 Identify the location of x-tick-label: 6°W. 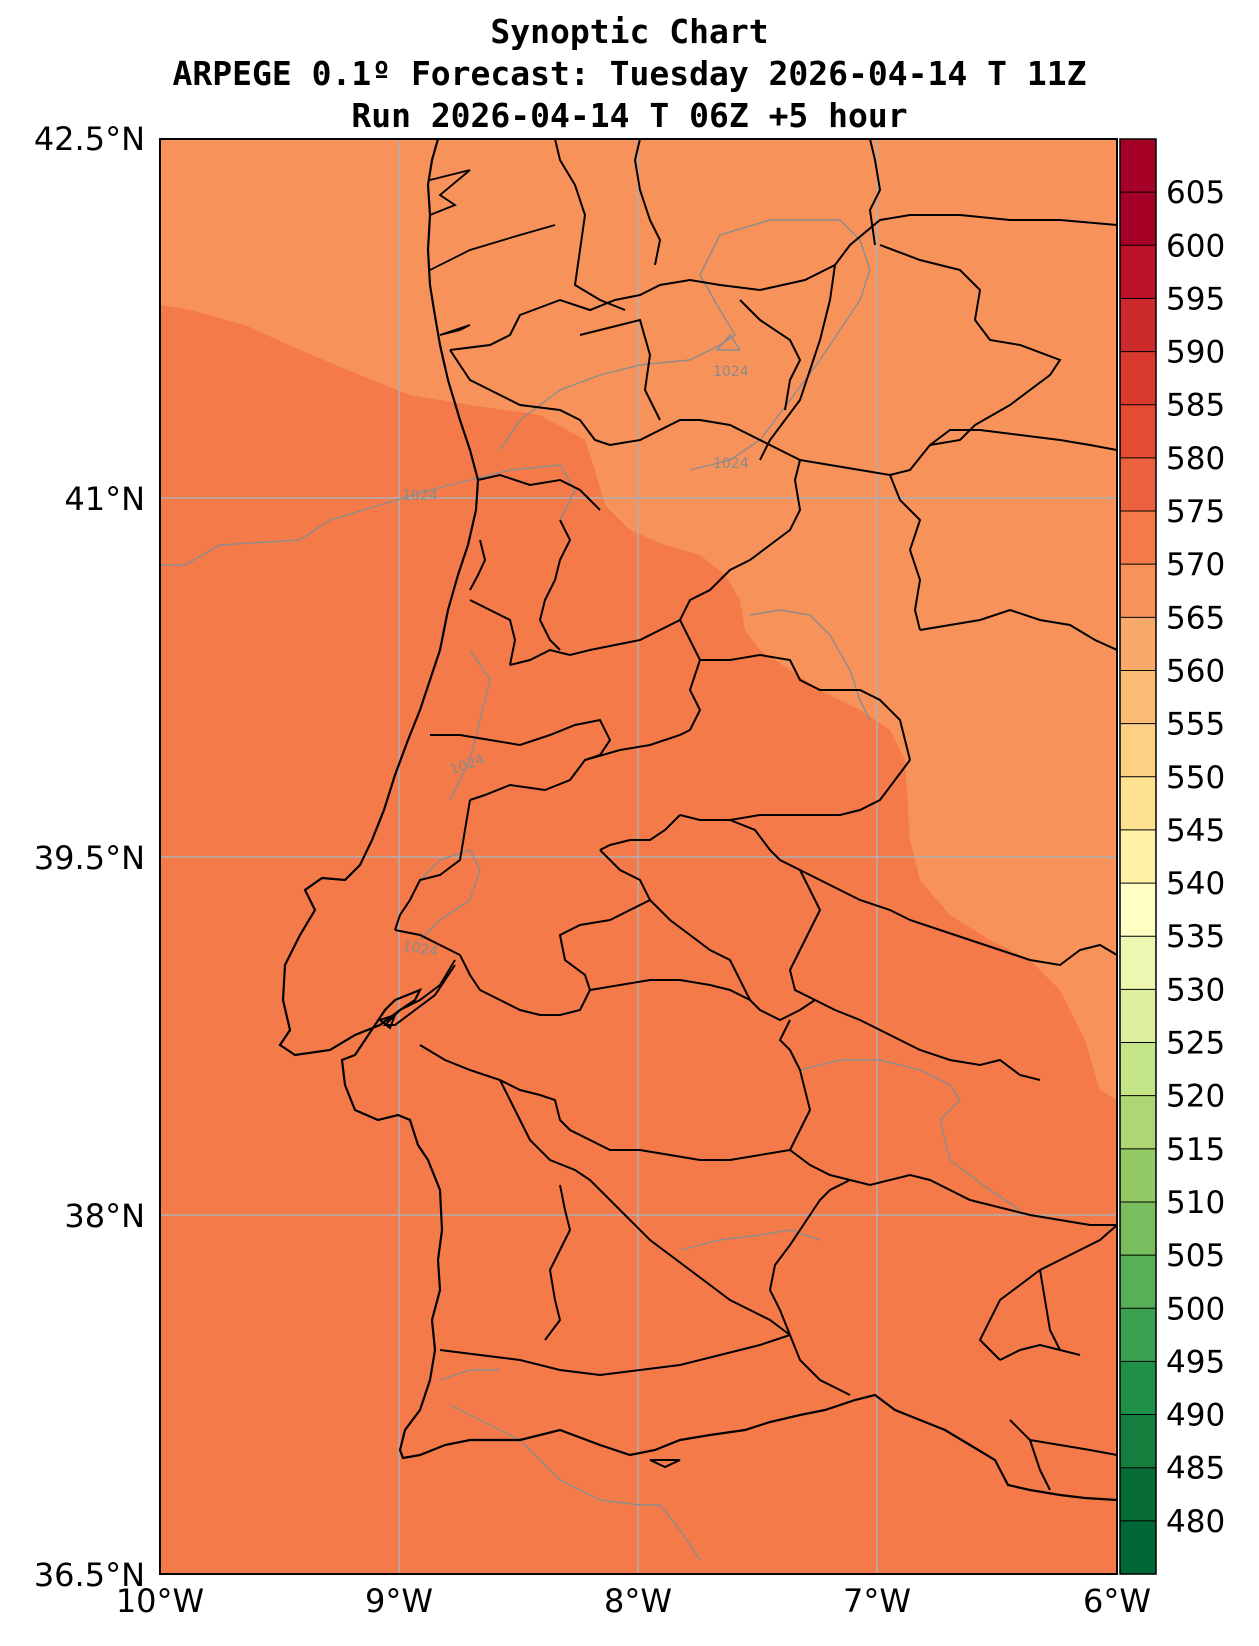
(1117, 1601).